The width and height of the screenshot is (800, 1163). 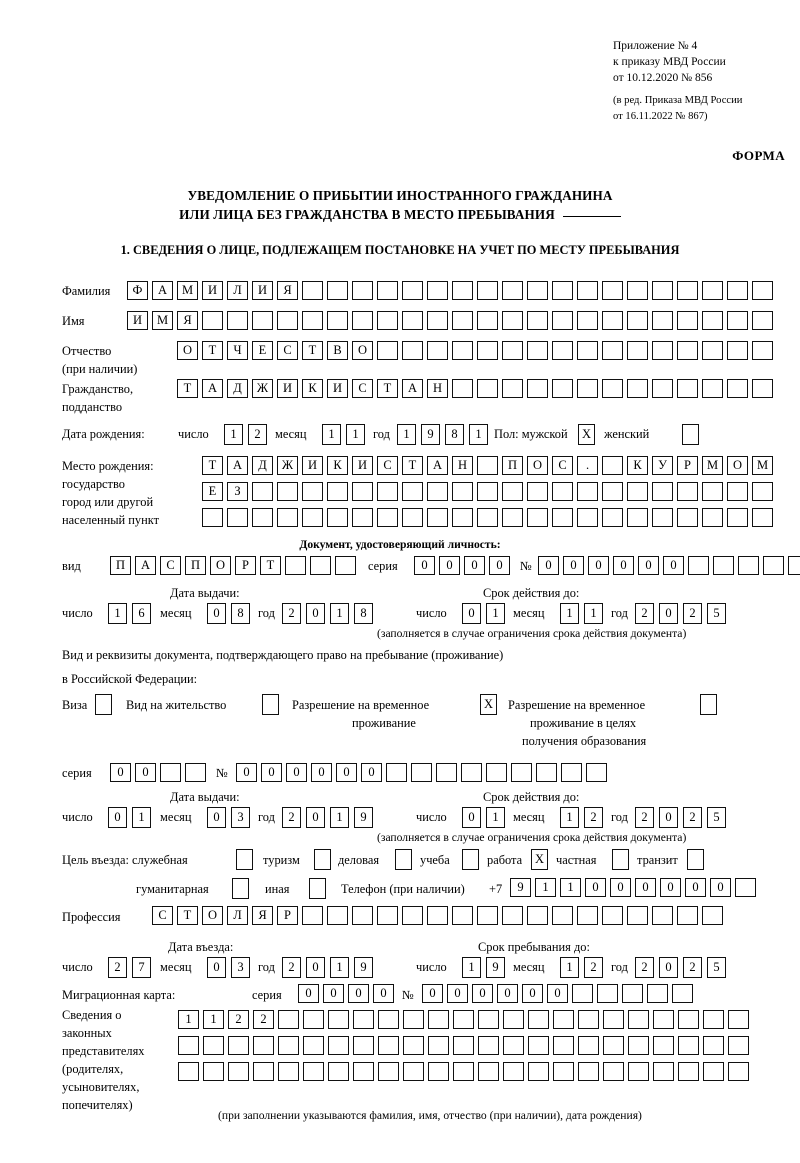 What do you see at coordinates (470, 859) in the screenshot?
I see `purpose-study-checkbox` at bounding box center [470, 859].